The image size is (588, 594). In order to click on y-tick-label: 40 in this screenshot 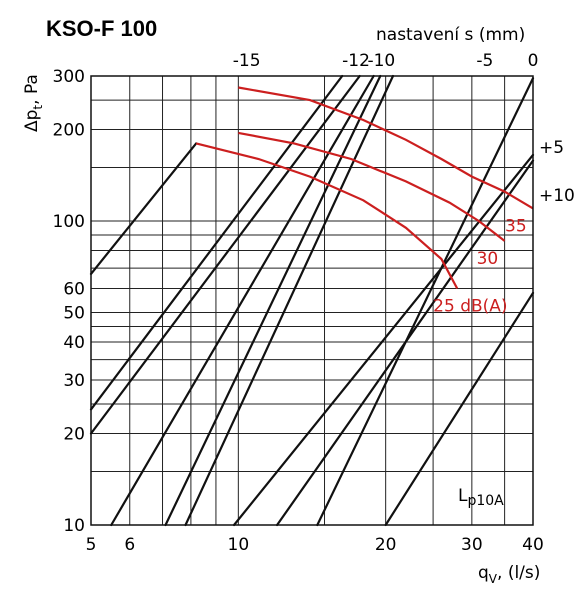, I will do `click(74, 343)`.